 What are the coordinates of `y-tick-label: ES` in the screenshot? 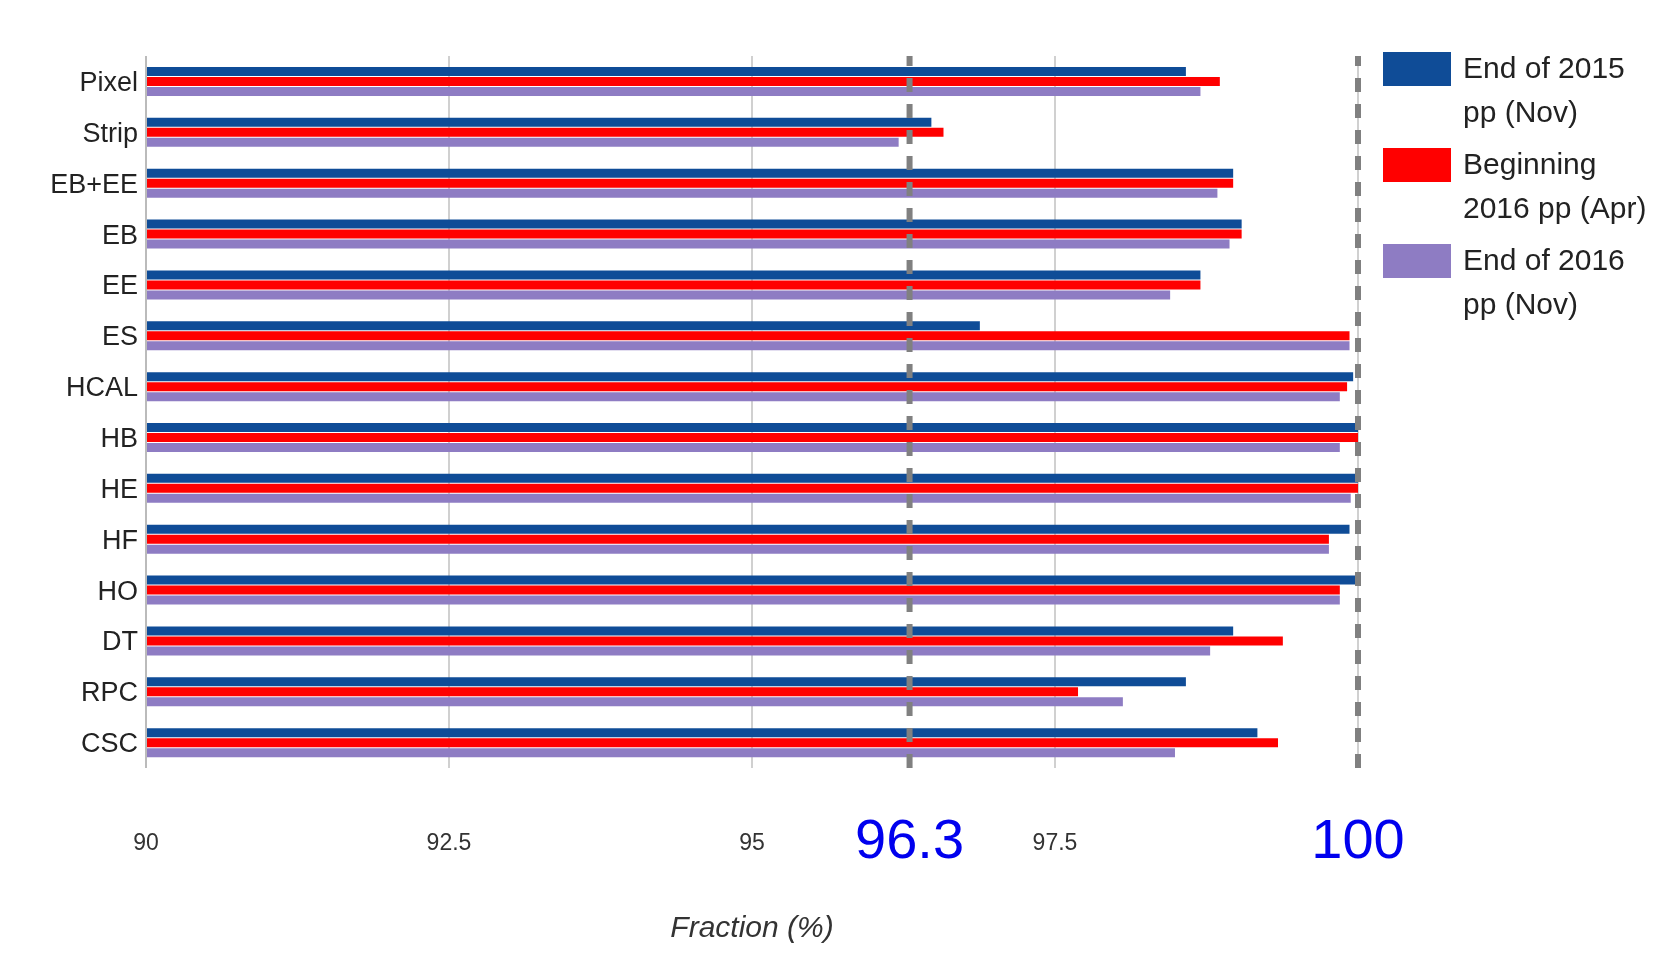 It's located at (119, 336).